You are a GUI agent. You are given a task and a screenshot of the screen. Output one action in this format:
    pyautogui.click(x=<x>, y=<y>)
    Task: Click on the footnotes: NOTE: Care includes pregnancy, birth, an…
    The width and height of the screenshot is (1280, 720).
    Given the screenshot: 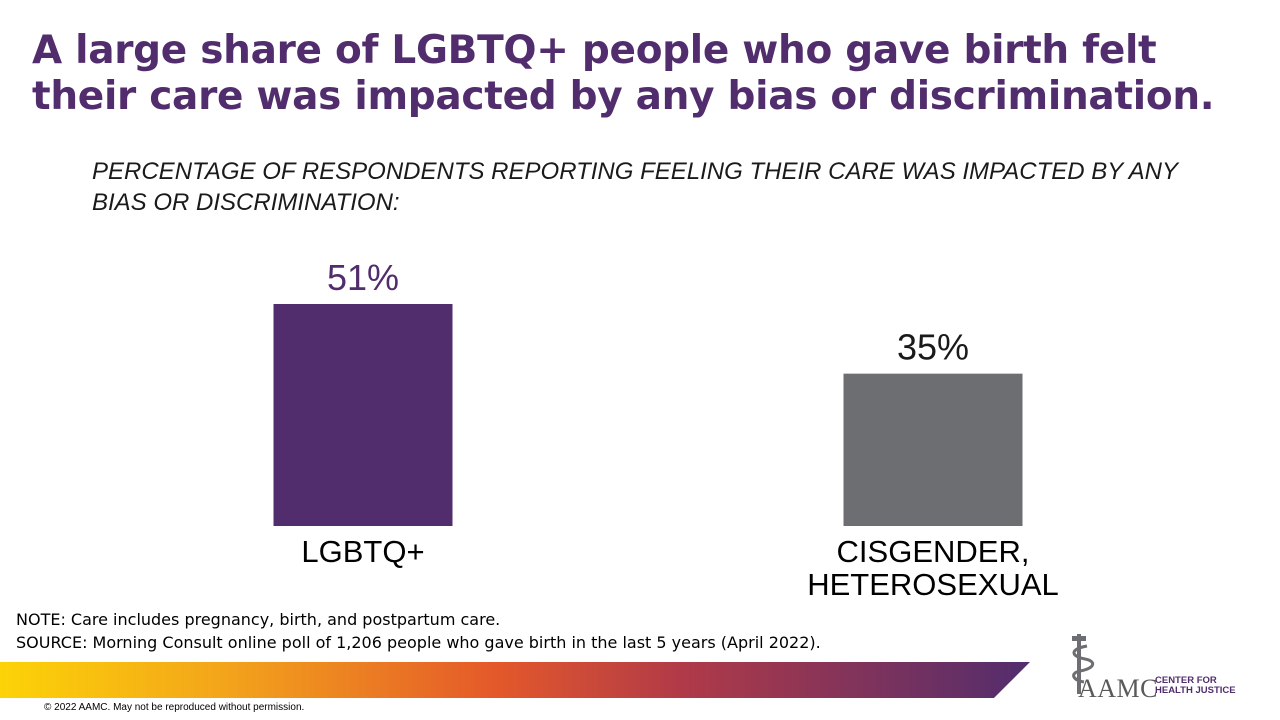 What is the action you would take?
    pyautogui.click(x=536, y=631)
    